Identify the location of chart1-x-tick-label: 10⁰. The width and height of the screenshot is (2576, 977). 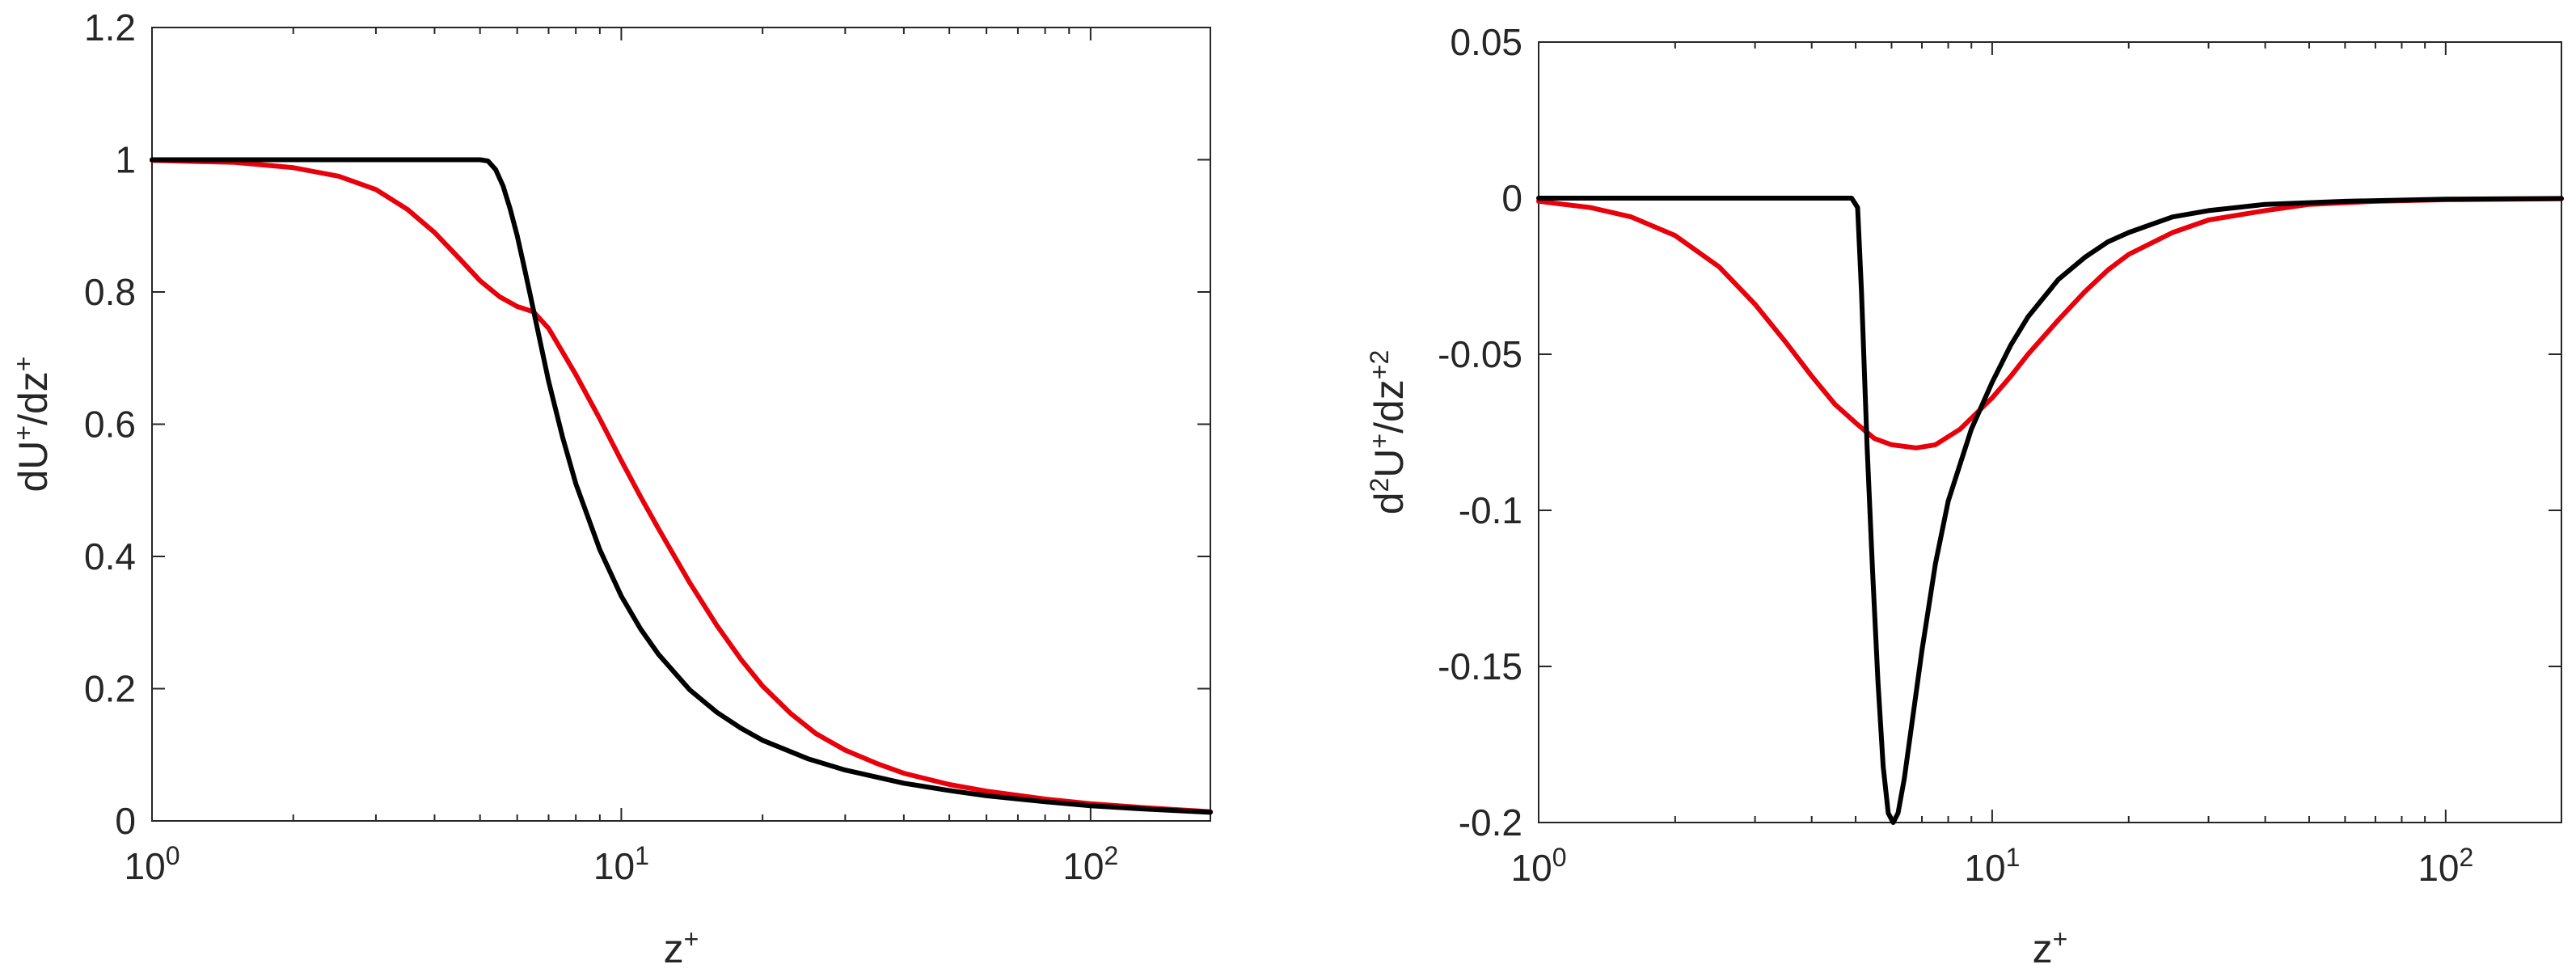
(1539, 866).